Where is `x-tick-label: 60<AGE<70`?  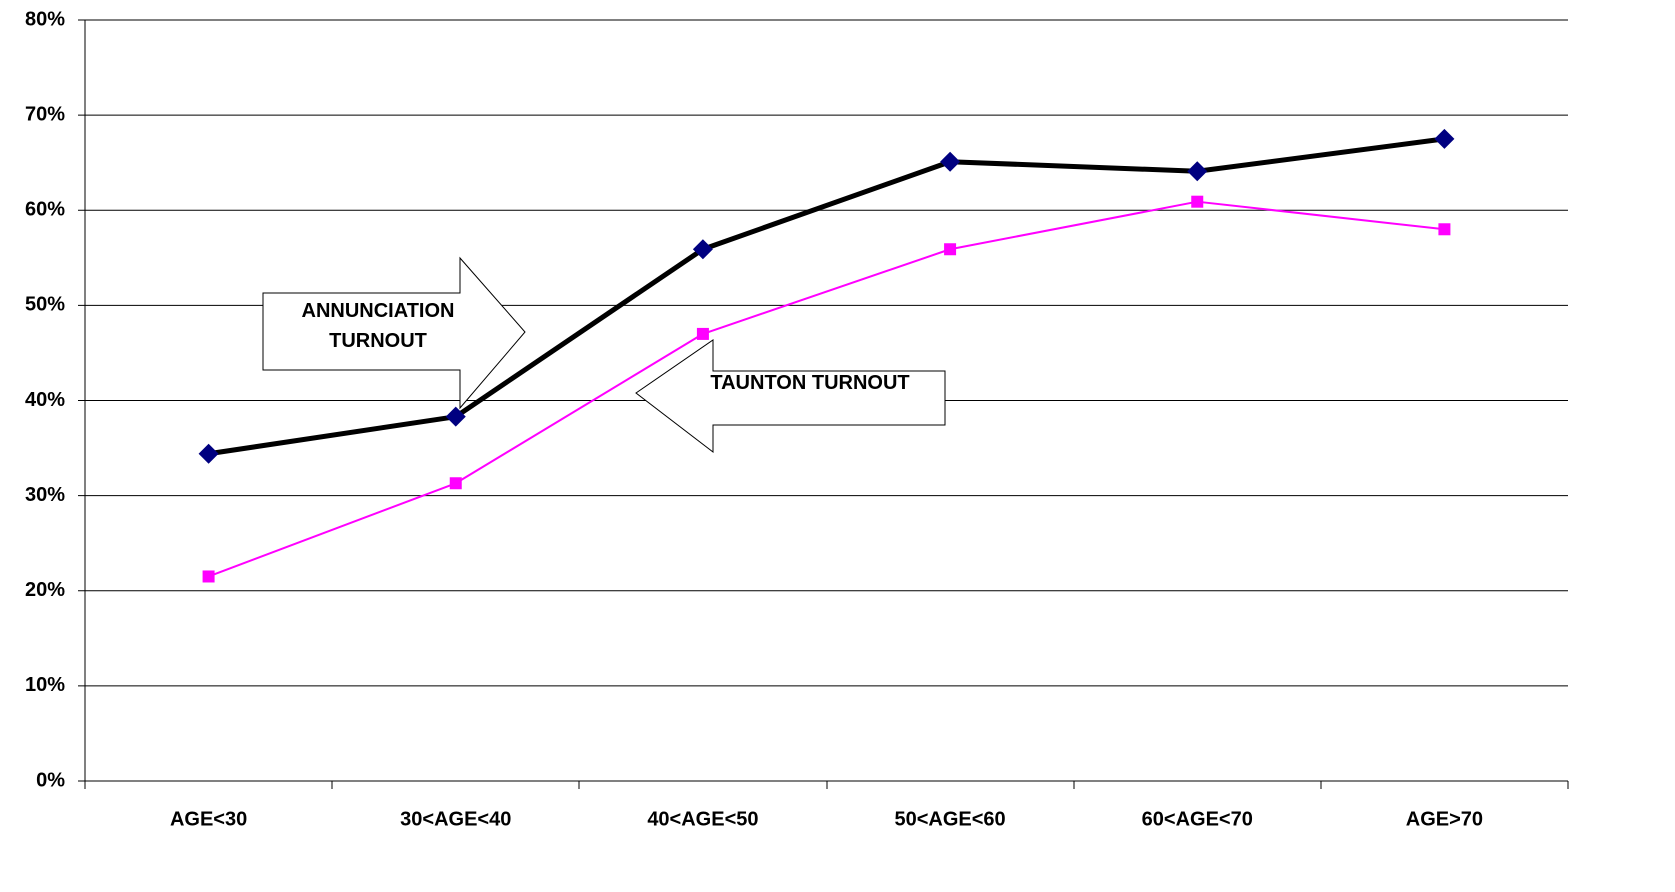 x-tick-label: 60<AGE<70 is located at coordinates (1197, 819).